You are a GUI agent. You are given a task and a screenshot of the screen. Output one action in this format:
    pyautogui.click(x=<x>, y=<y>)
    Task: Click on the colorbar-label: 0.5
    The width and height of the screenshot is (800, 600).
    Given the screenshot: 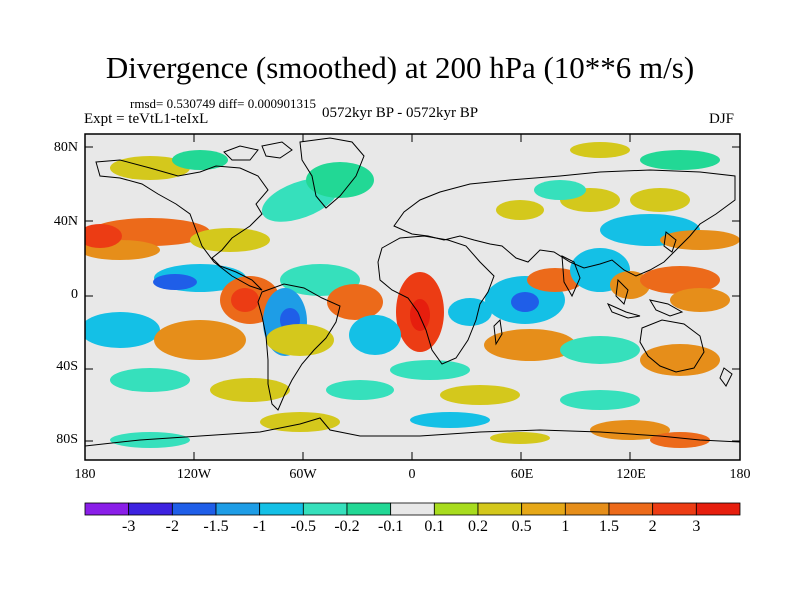 What is the action you would take?
    pyautogui.click(x=521, y=526)
    